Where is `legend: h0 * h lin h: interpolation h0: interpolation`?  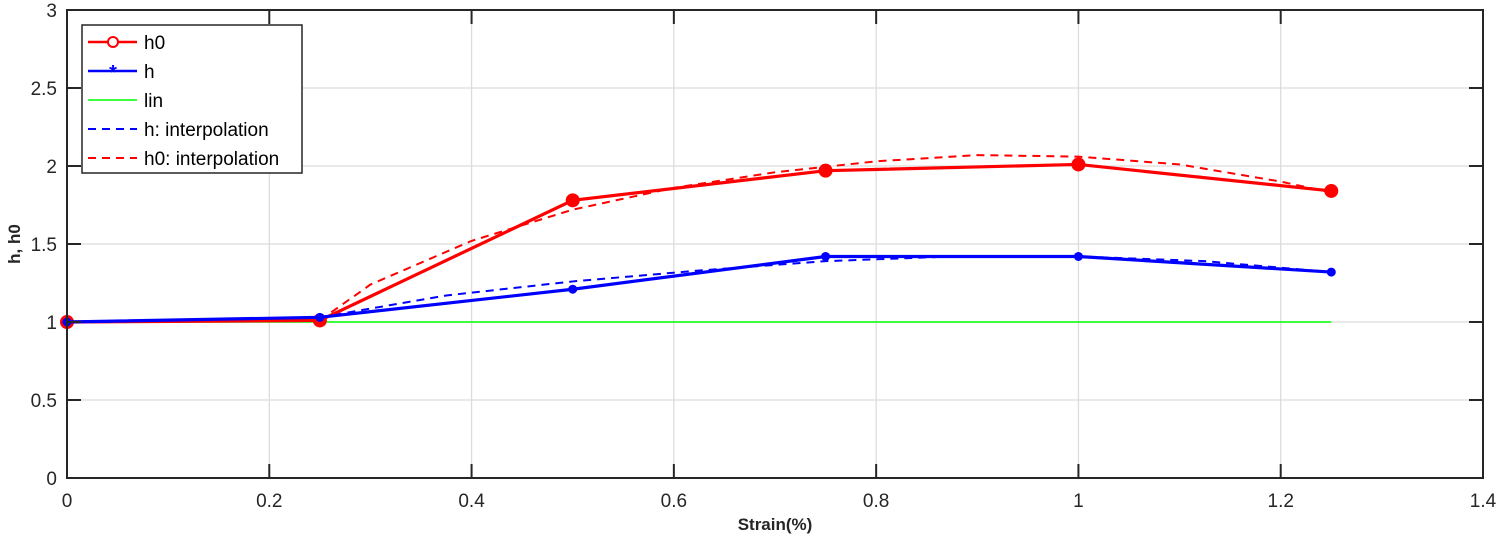
legend: h0 * h lin h: interpolation h0: interpolation is located at coordinates (192, 99).